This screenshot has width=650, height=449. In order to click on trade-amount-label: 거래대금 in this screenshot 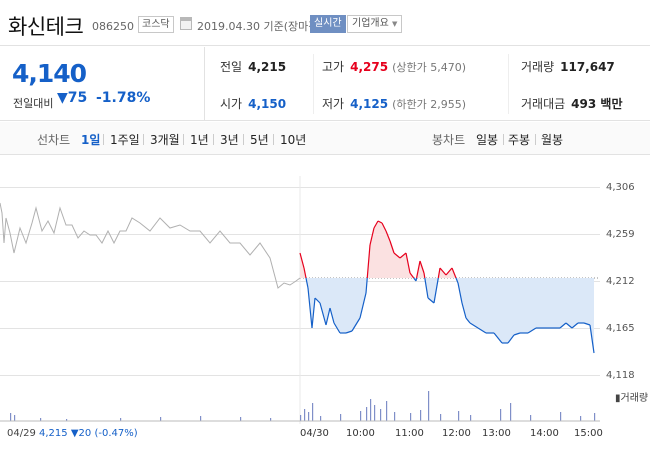, I will do `click(543, 104)`.